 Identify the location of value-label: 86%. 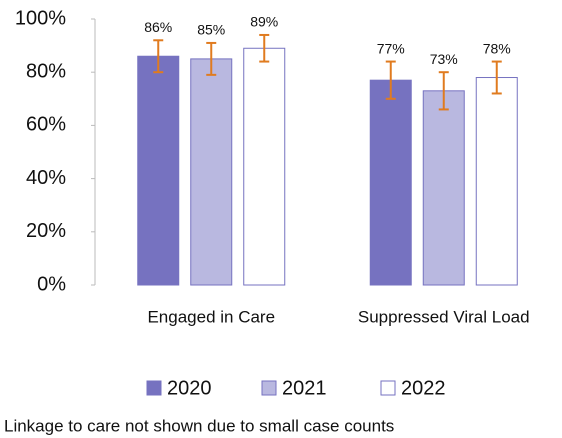
(158, 27).